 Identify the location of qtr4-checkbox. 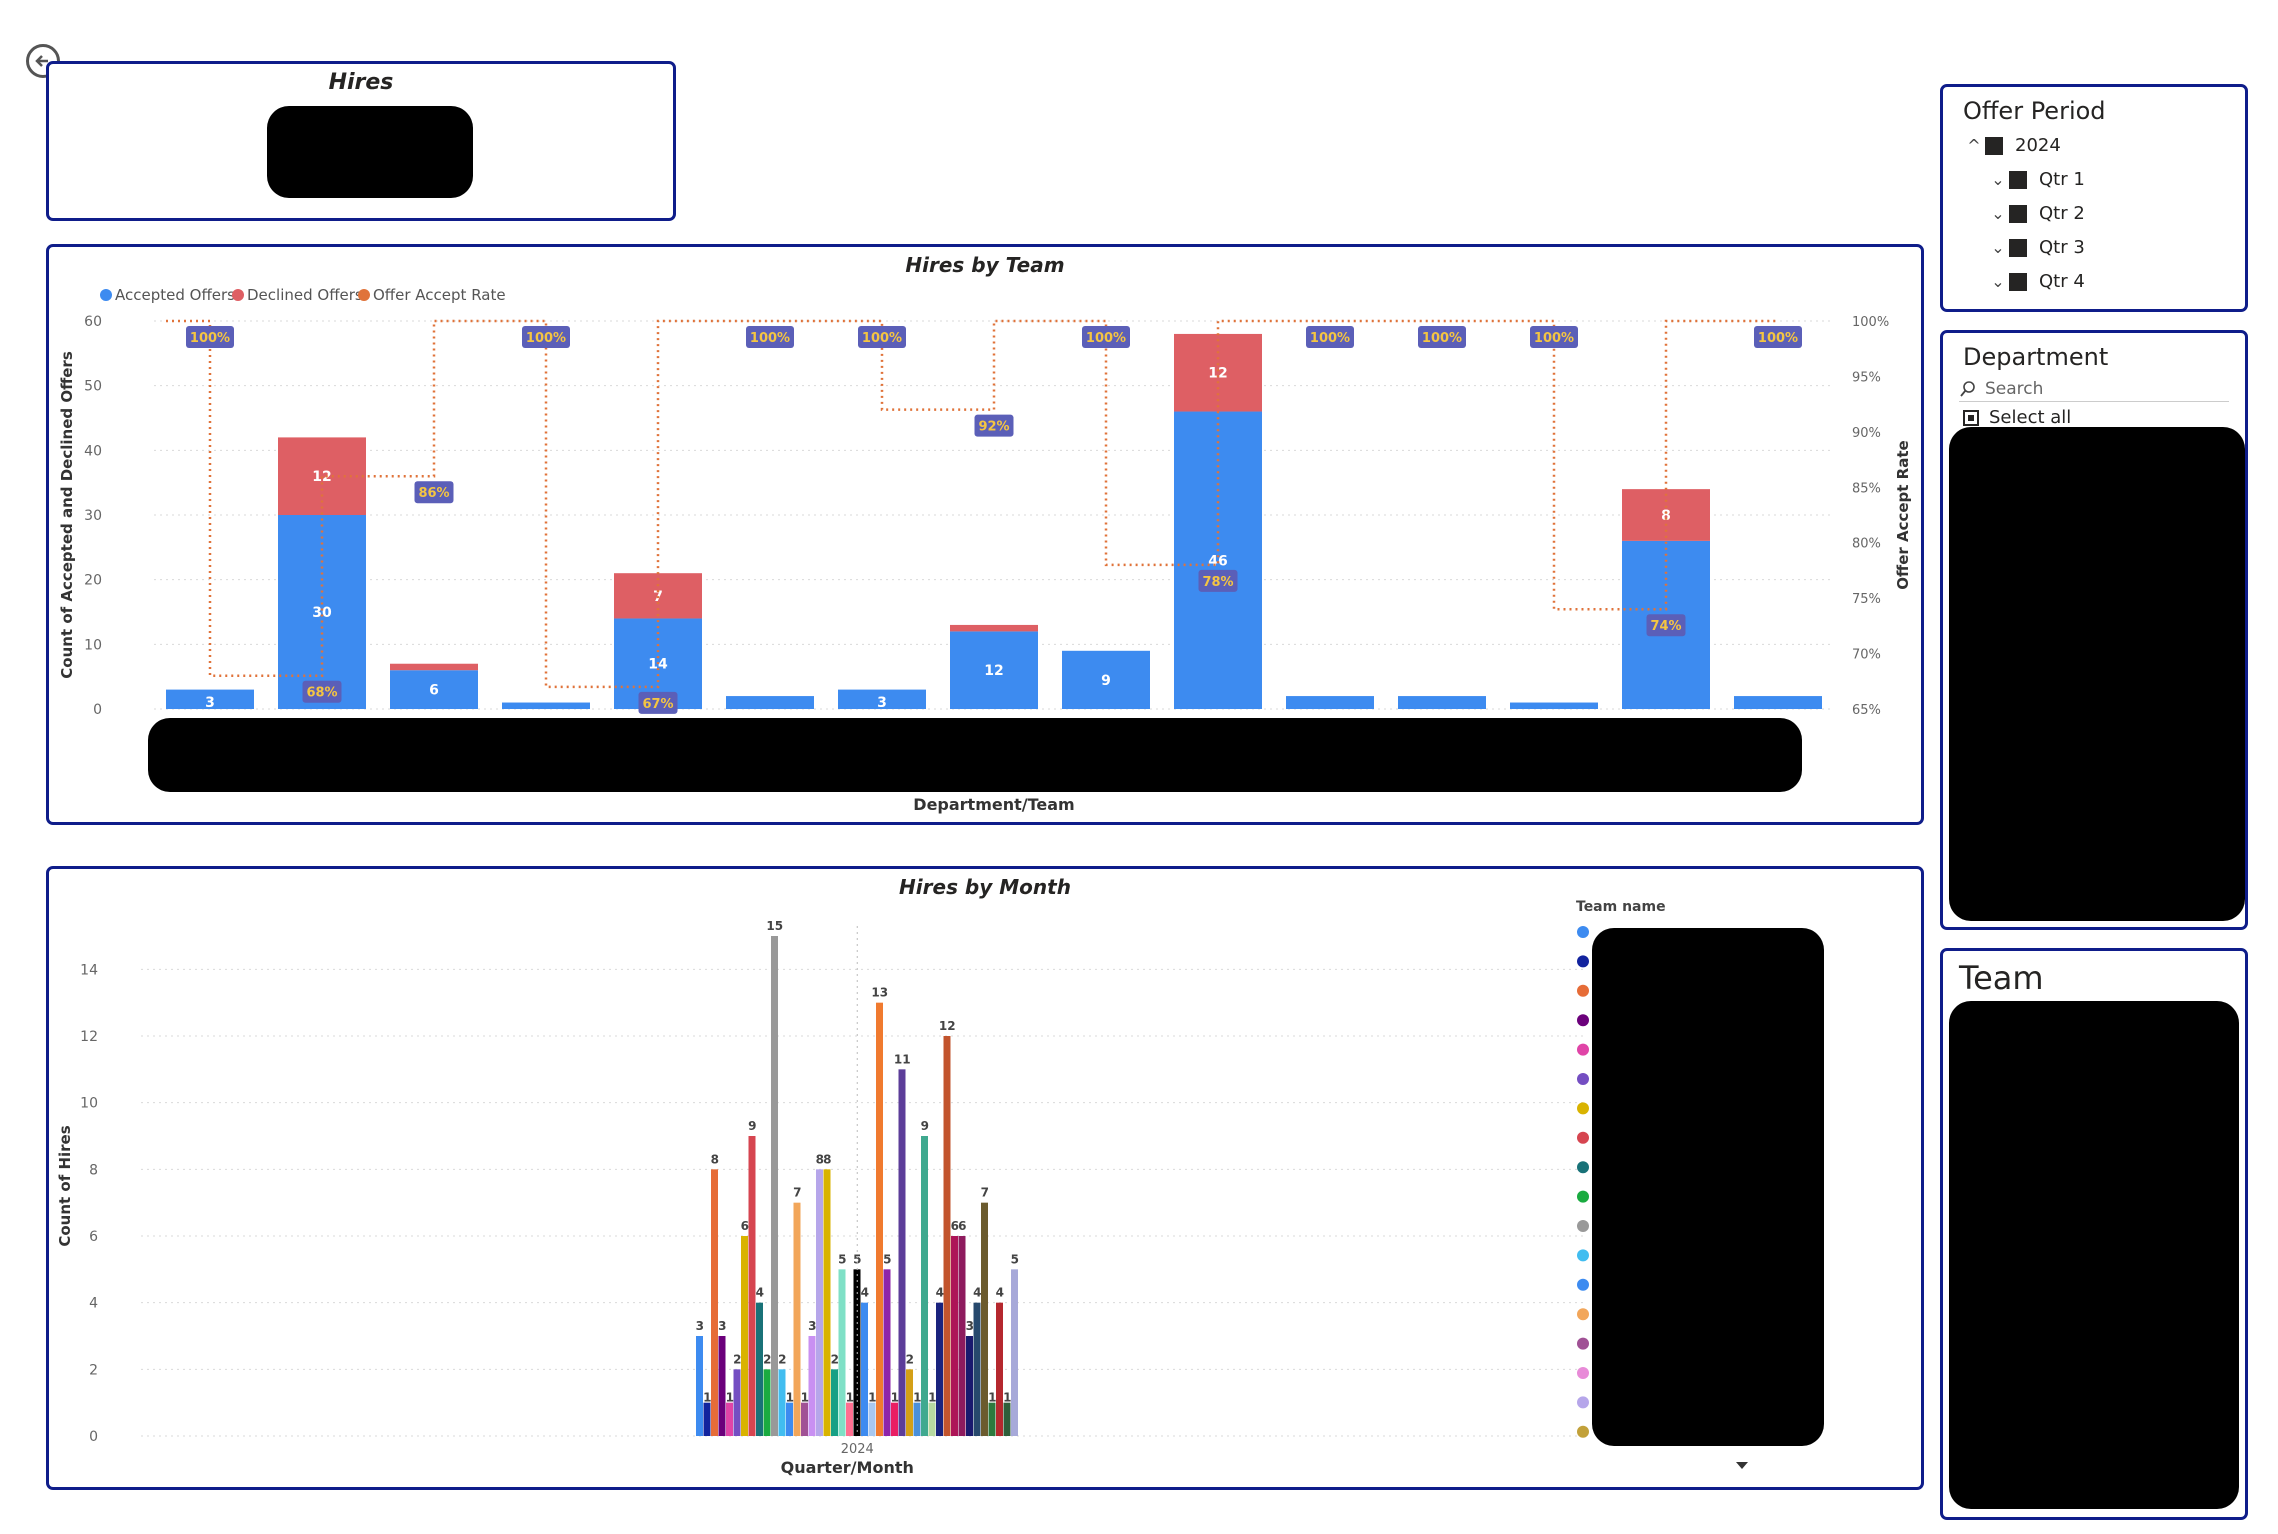
(2018, 281).